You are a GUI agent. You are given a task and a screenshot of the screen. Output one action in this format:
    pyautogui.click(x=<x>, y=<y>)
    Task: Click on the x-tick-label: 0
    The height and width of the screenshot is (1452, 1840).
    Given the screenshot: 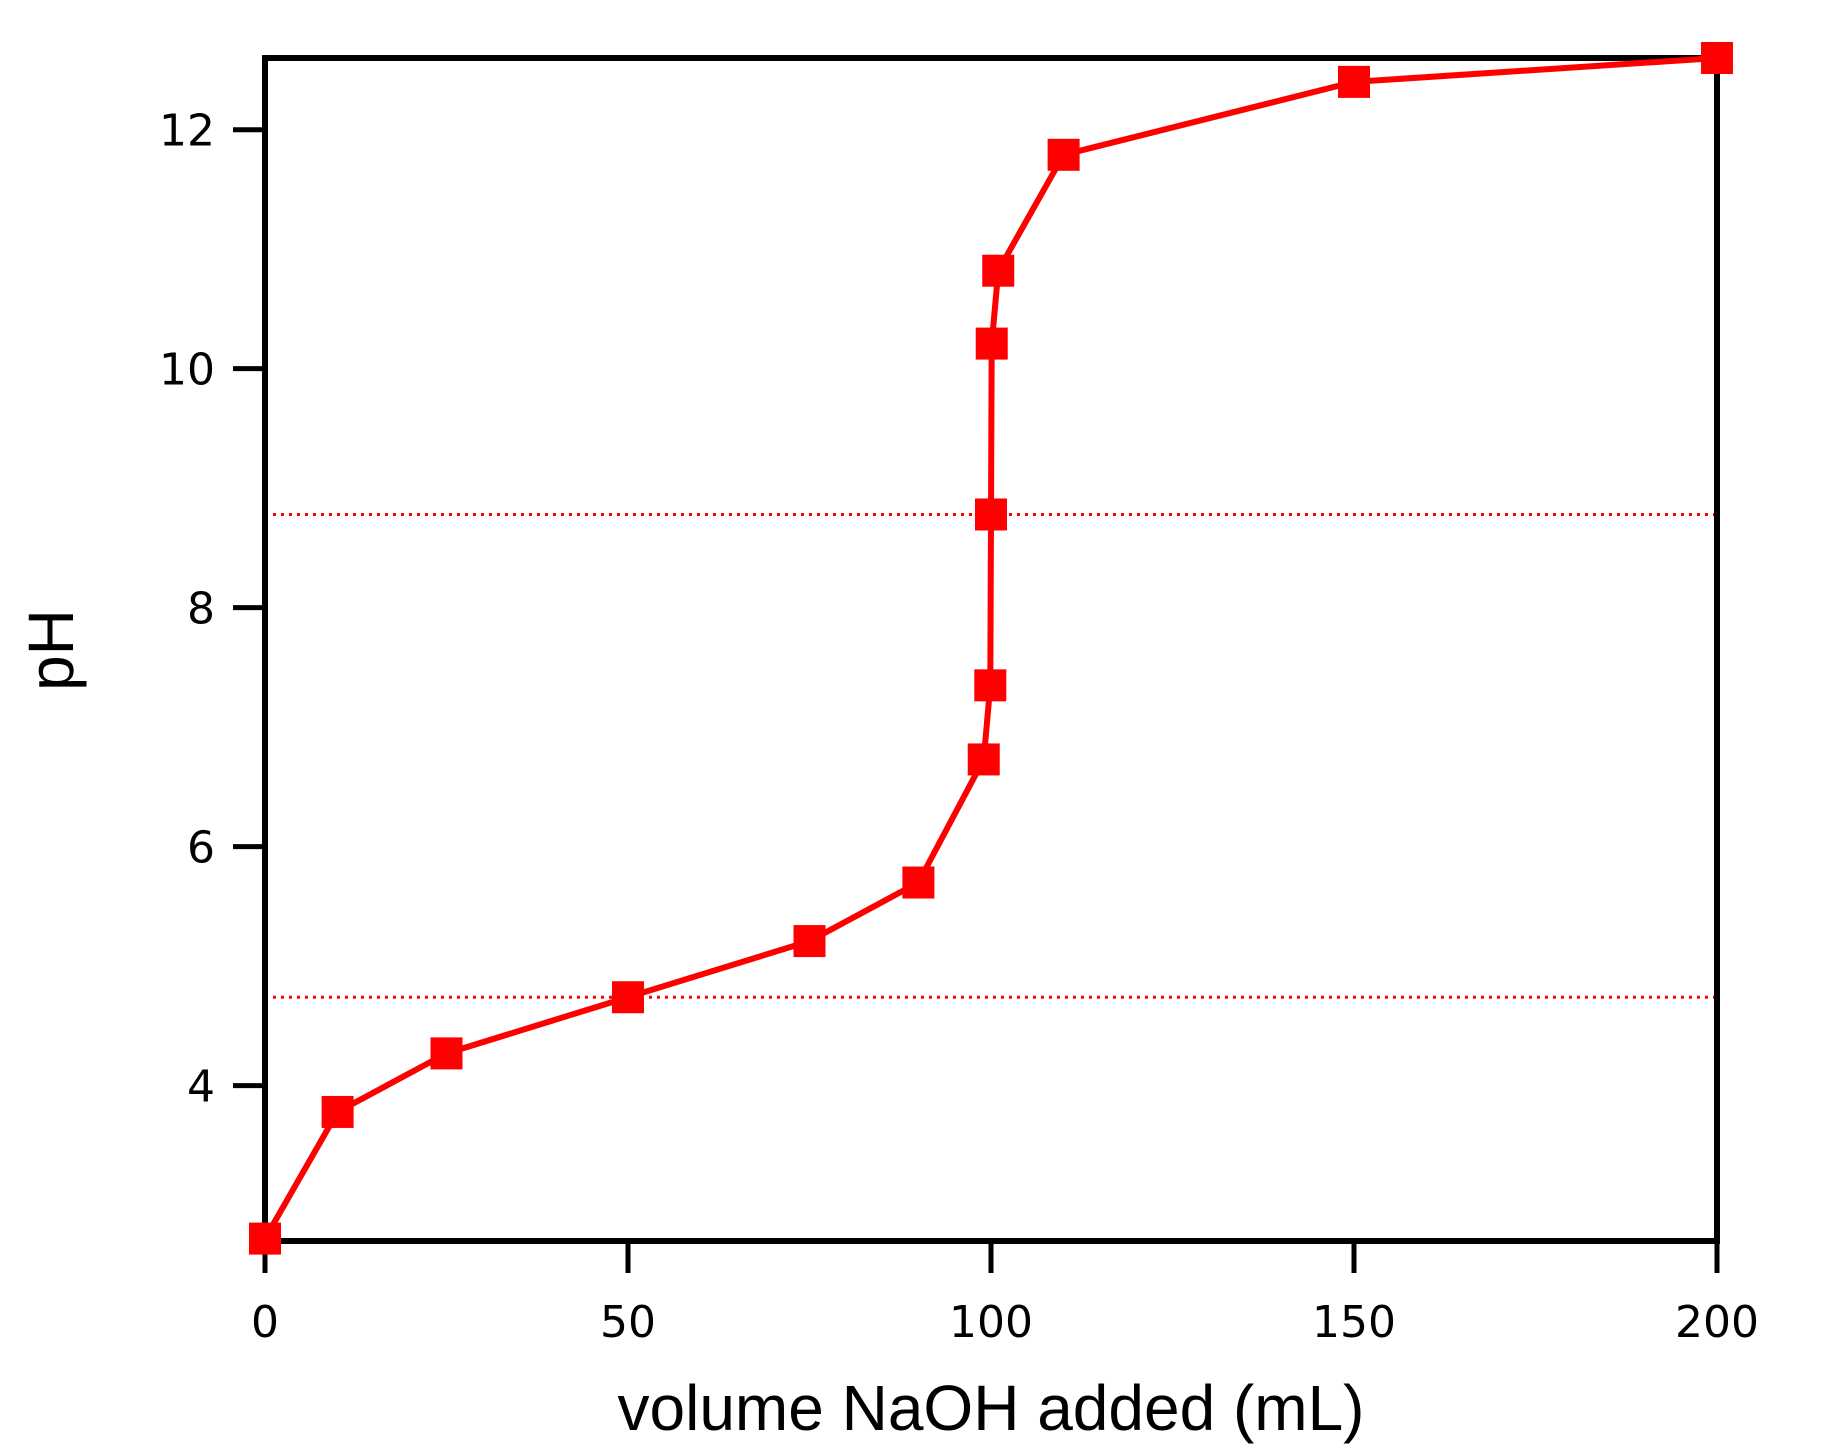 What is the action you would take?
    pyautogui.click(x=265, y=1322)
    